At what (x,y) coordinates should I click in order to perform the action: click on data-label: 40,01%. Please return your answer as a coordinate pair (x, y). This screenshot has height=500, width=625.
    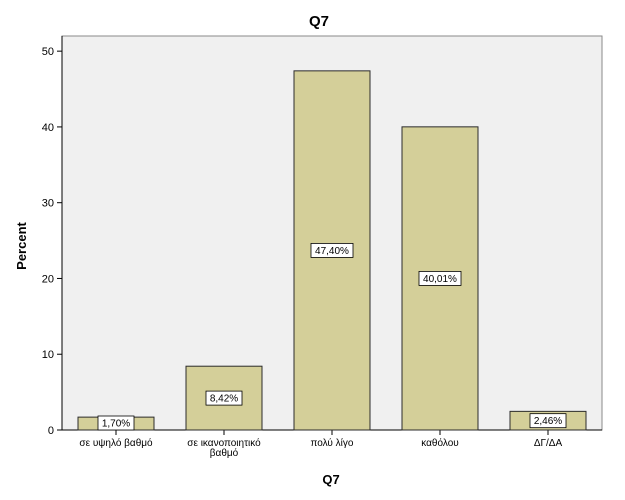
    Looking at the image, I should click on (440, 278).